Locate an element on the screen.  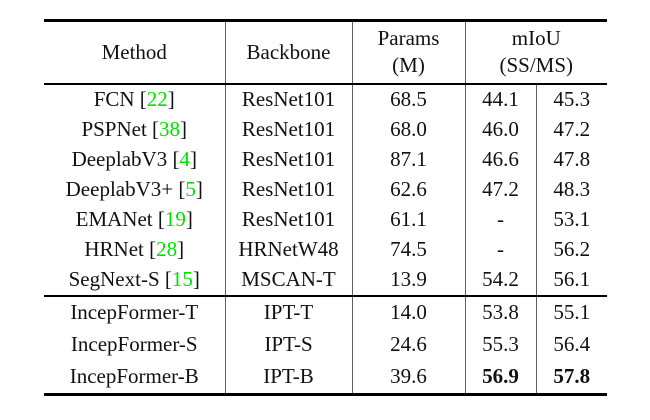
table-row: DeeplabV3+ [5] ResNet101 62.6 47.2 48.3 is located at coordinates (325, 189).